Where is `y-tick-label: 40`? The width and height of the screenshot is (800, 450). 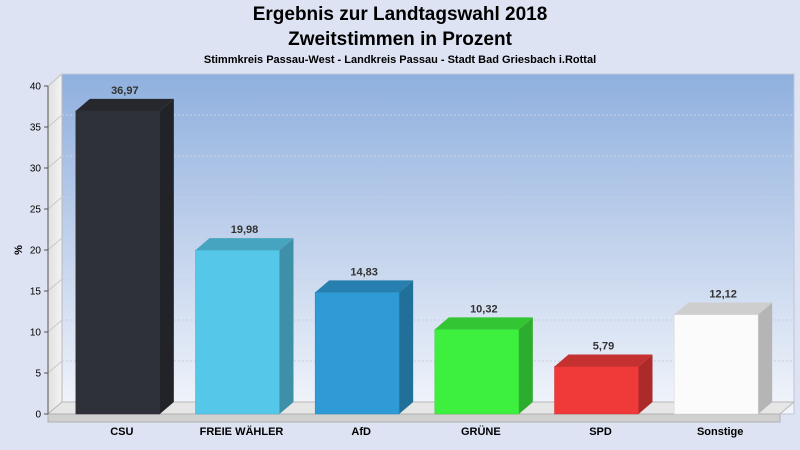 y-tick-label: 40 is located at coordinates (36, 87).